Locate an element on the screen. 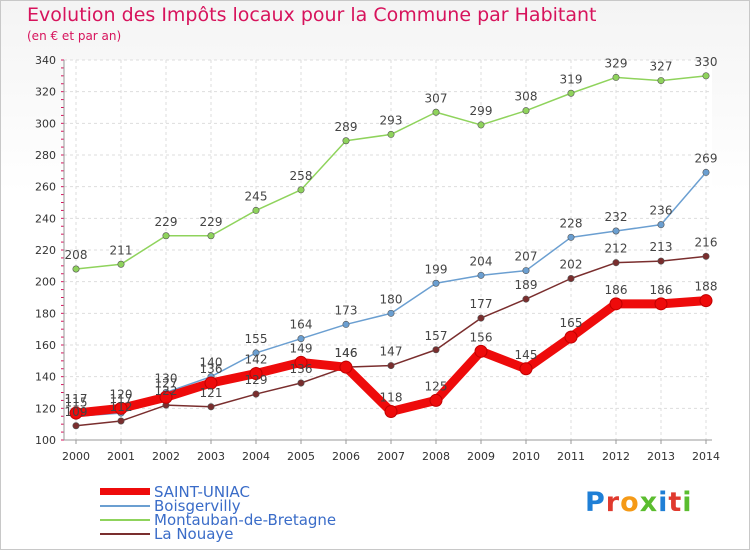 The width and height of the screenshot is (750, 550). chart-subtitle: (en € et par an) is located at coordinates (74, 36).